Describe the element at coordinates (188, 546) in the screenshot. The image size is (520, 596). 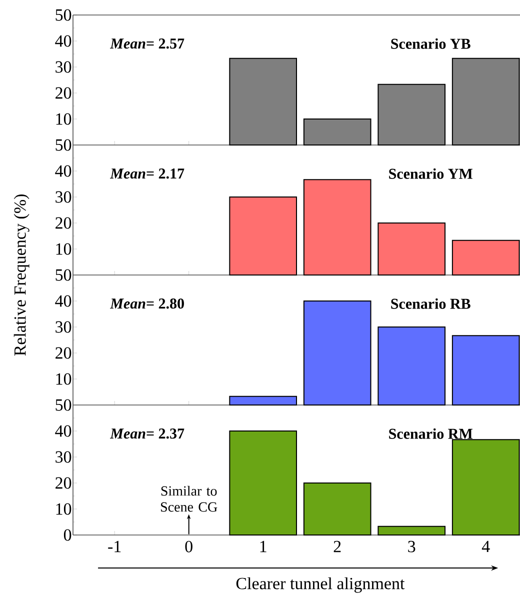
I see `x-tick-label: 0` at that location.